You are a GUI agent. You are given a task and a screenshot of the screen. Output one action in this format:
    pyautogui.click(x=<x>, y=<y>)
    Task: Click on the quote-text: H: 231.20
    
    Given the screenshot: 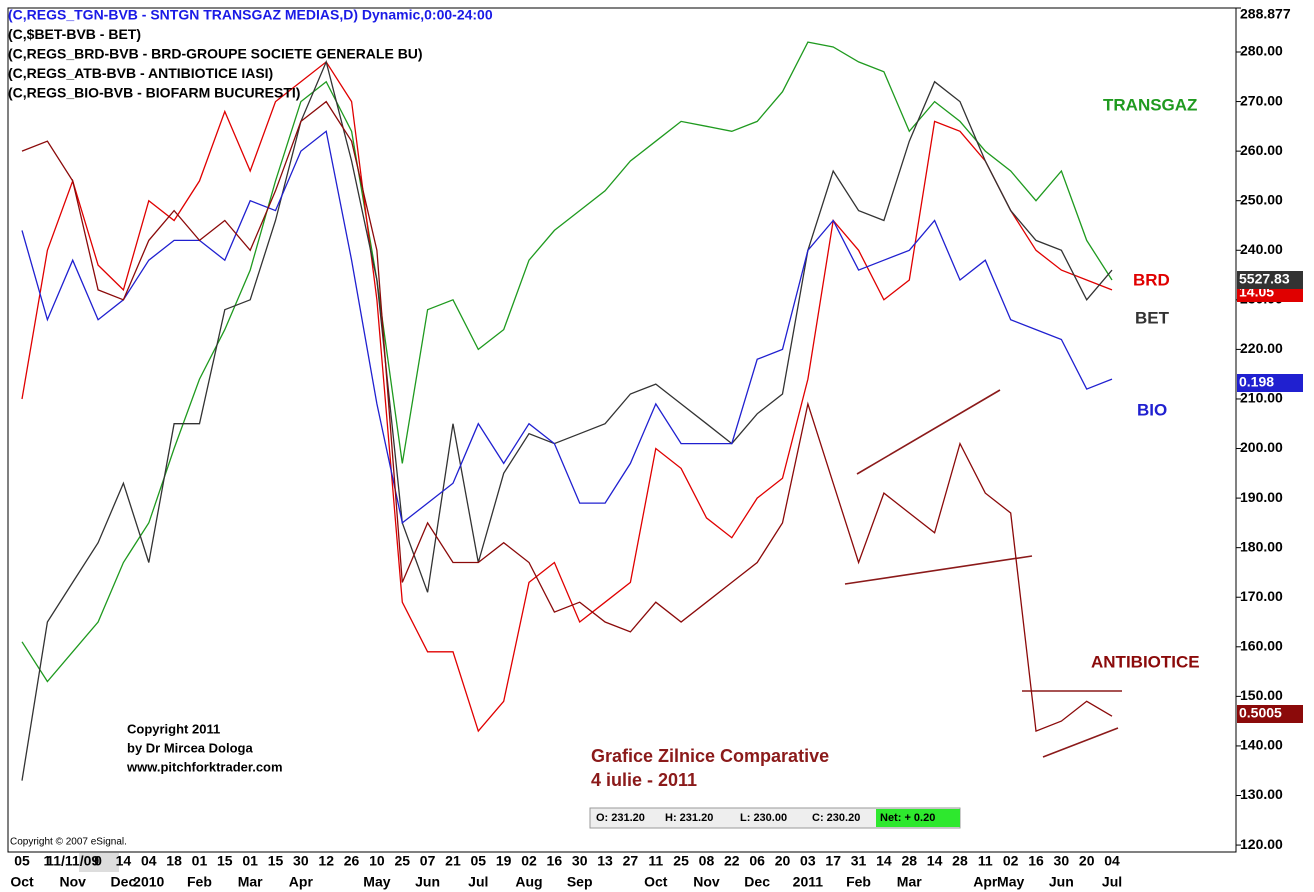 What is the action you would take?
    pyautogui.click(x=689, y=818)
    